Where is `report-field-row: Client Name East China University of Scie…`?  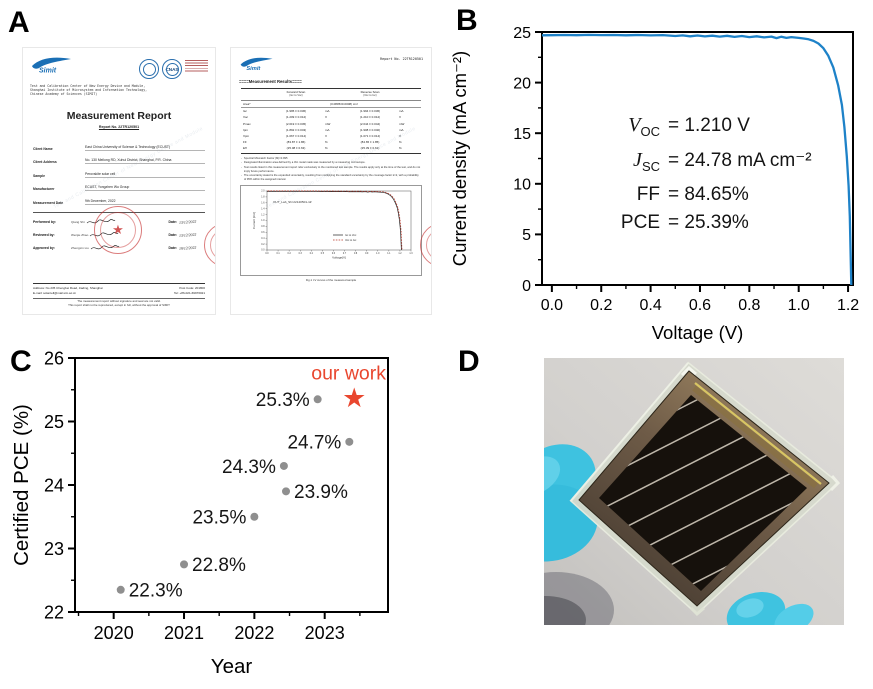
report-field-row: Client Name East China University of Scie… is located at coordinates (119, 144).